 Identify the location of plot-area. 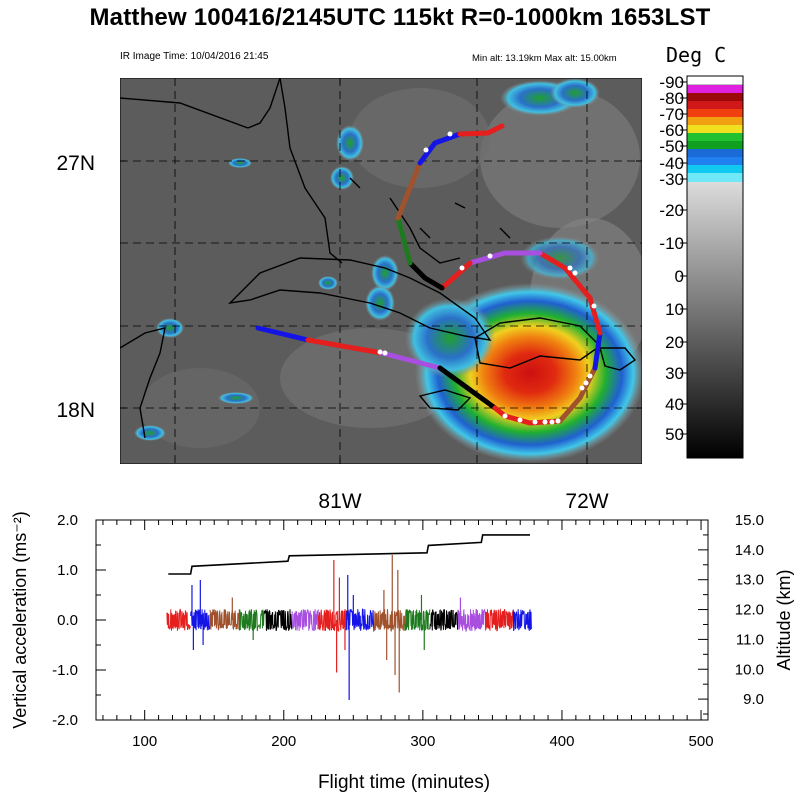
(349, 617).